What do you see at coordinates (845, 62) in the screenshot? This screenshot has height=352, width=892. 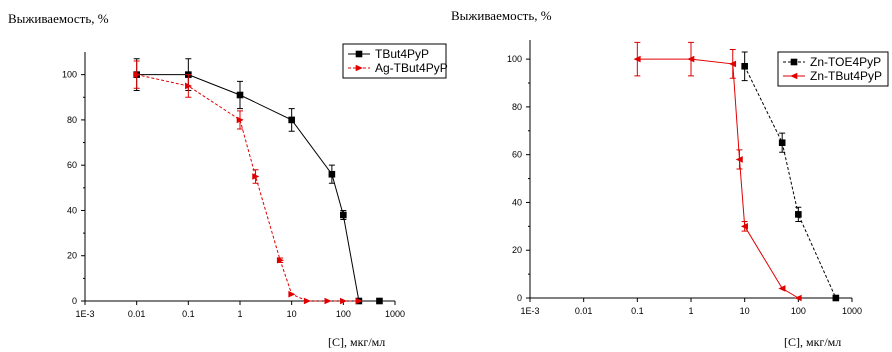 I see `legend-entry: Zn-TOE4PyP` at bounding box center [845, 62].